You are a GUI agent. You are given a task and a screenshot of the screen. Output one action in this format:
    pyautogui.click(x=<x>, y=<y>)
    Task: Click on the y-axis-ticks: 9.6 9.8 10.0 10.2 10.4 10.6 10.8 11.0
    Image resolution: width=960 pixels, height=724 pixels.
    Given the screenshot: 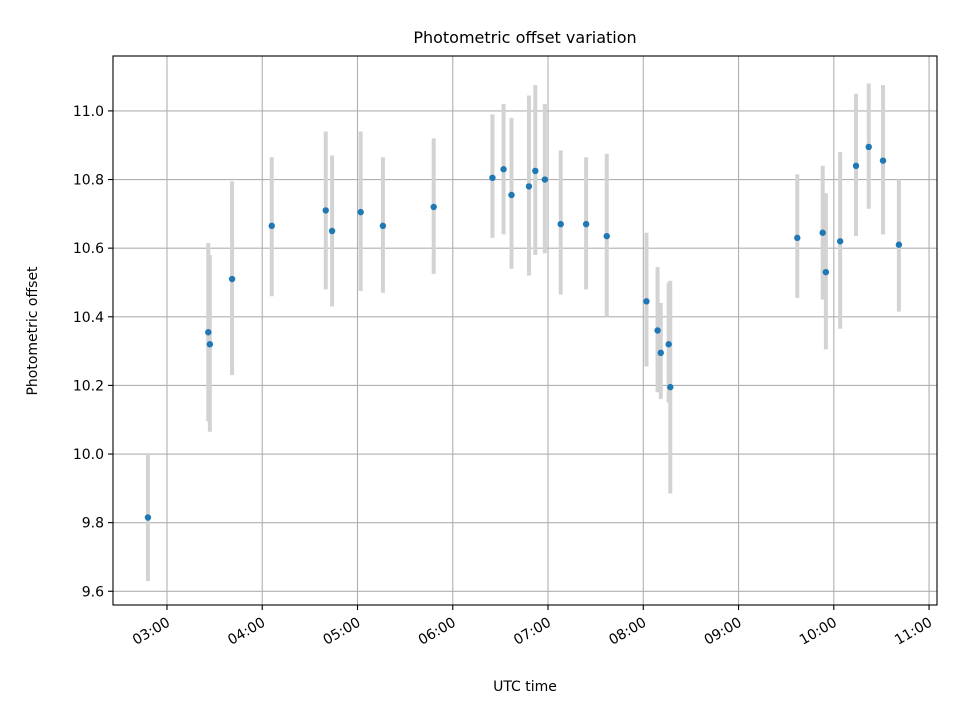 What is the action you would take?
    pyautogui.click(x=93, y=352)
    